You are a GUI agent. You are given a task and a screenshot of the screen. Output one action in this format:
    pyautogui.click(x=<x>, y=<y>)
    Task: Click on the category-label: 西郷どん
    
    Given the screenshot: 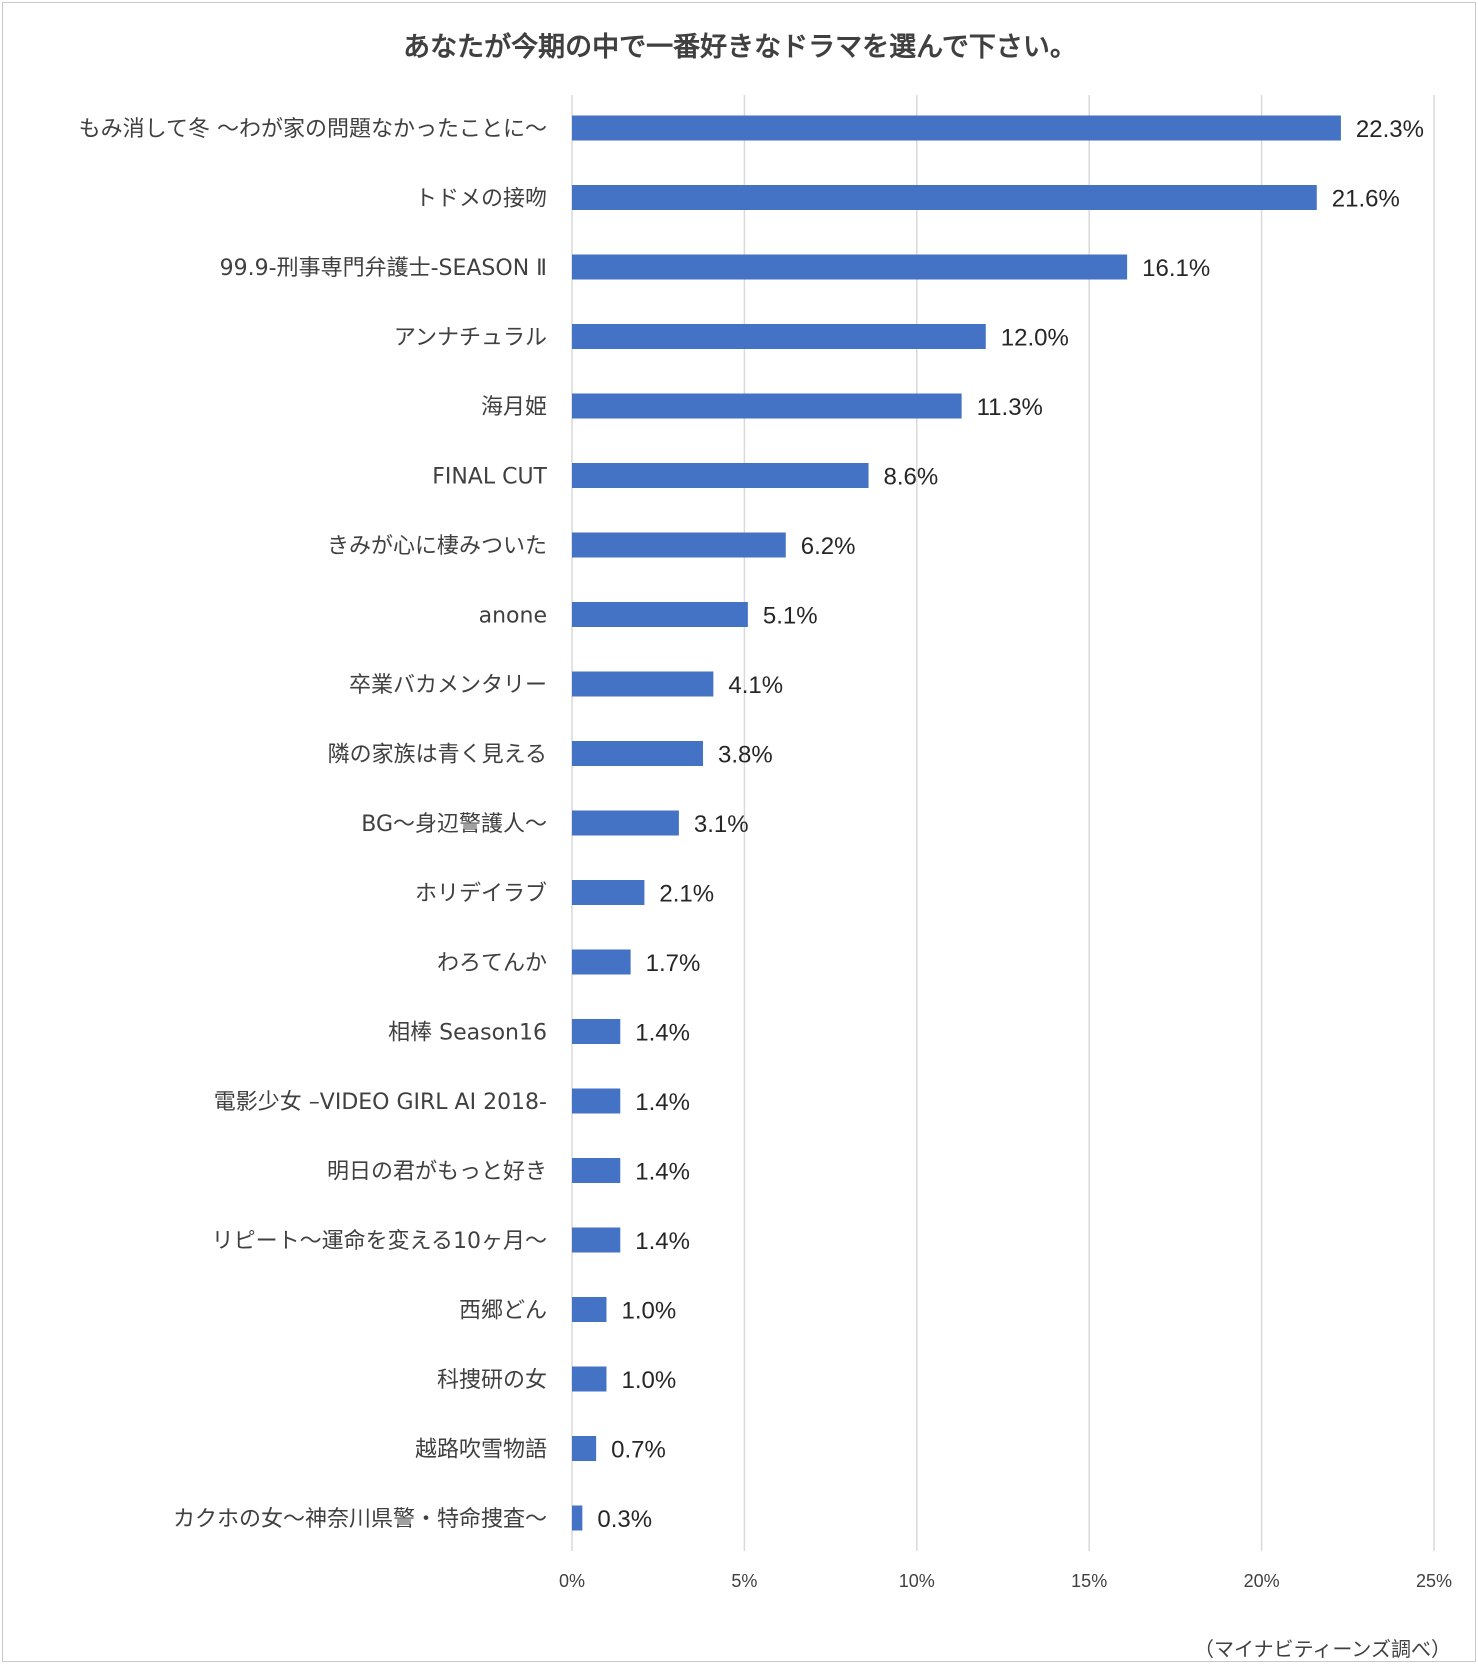 What is the action you would take?
    pyautogui.click(x=503, y=1311)
    